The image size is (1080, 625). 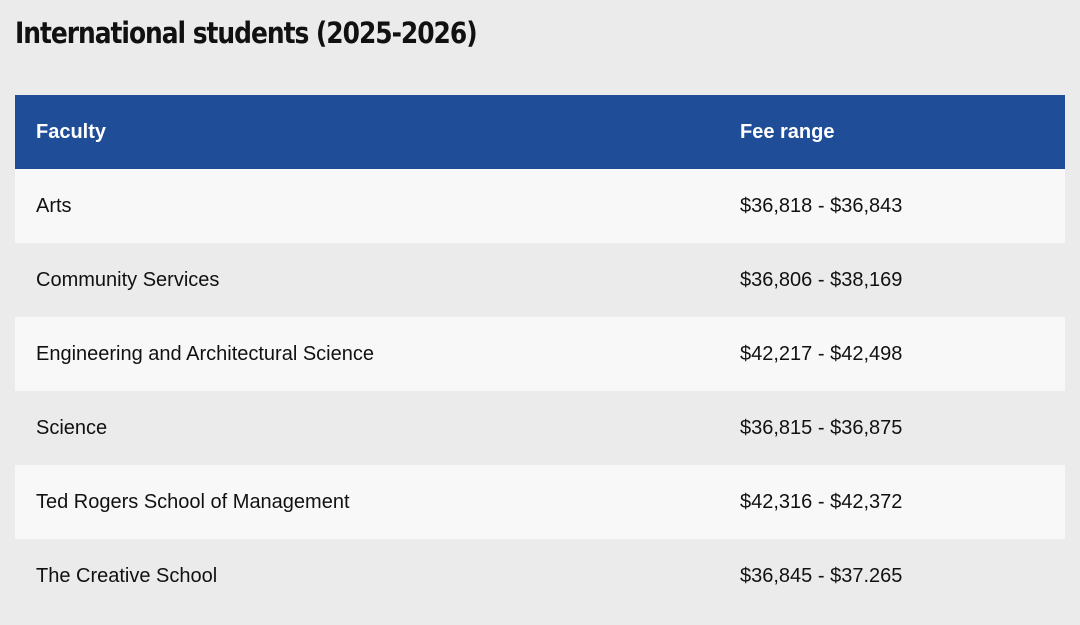 What do you see at coordinates (367, 280) in the screenshot?
I see `faculty-cell: Community Services` at bounding box center [367, 280].